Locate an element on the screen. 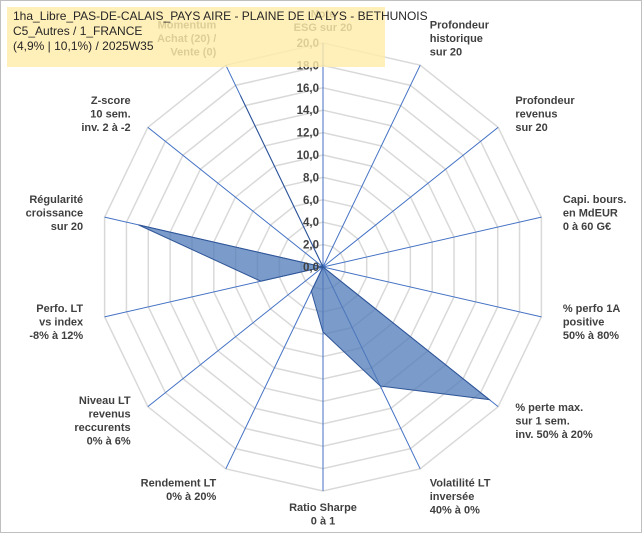  category-label: % perfo 1A positive 50% à 80% is located at coordinates (592, 322).